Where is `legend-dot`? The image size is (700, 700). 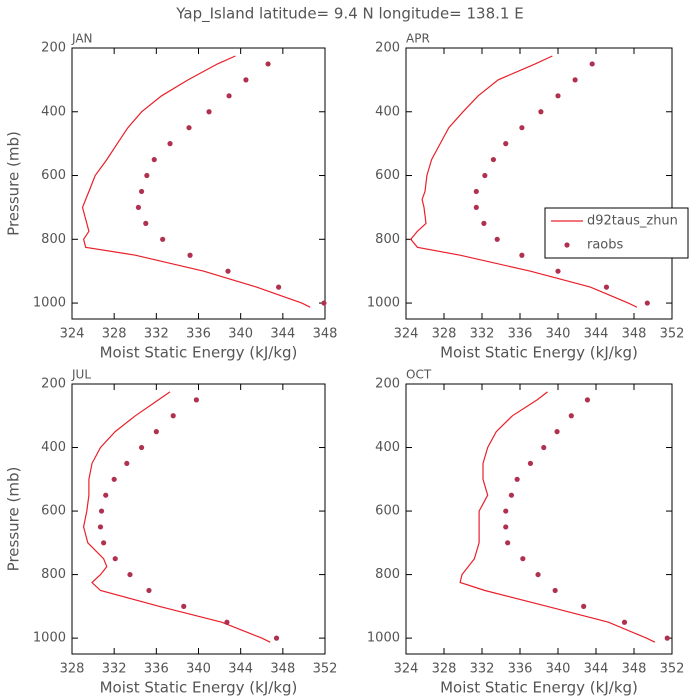
legend-dot is located at coordinates (567, 245).